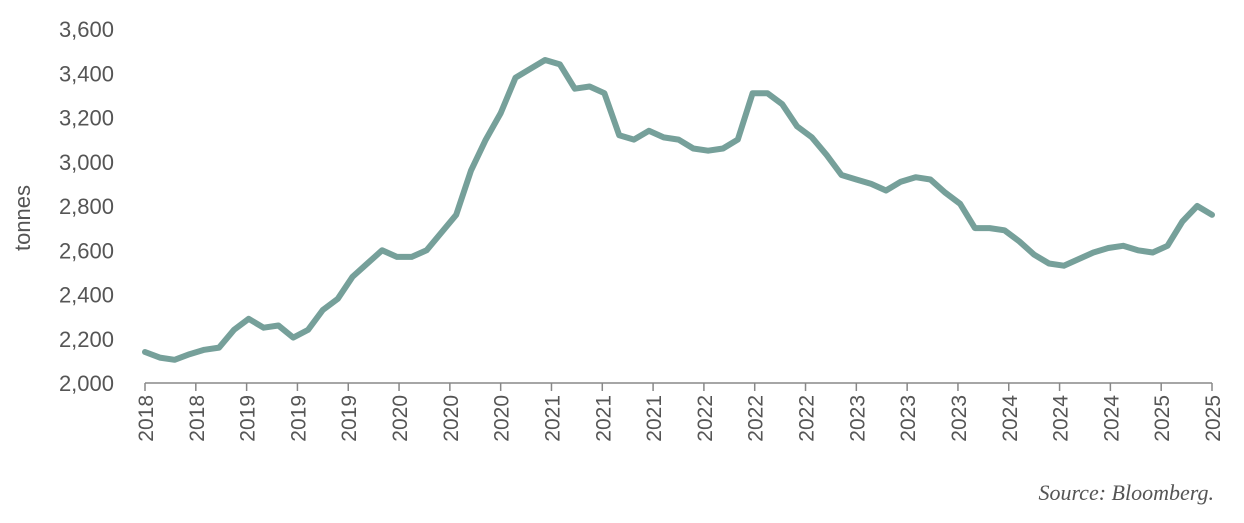  What do you see at coordinates (1126, 492) in the screenshot?
I see `source-note: Source: Bloomberg.` at bounding box center [1126, 492].